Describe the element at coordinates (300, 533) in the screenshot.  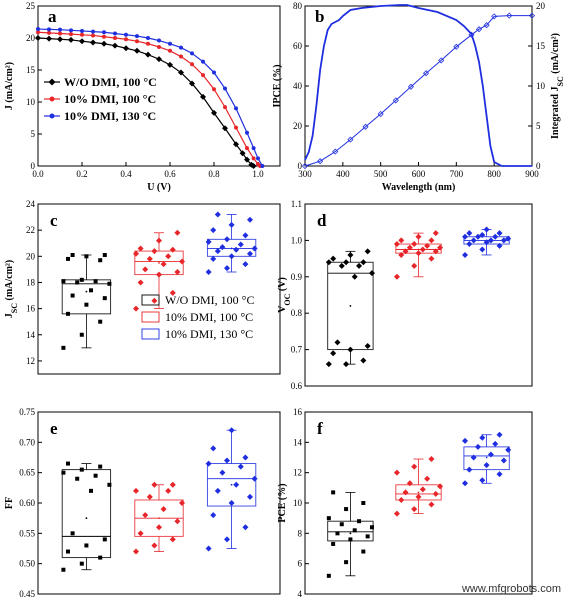
I see `y-tick-label: 8` at that location.